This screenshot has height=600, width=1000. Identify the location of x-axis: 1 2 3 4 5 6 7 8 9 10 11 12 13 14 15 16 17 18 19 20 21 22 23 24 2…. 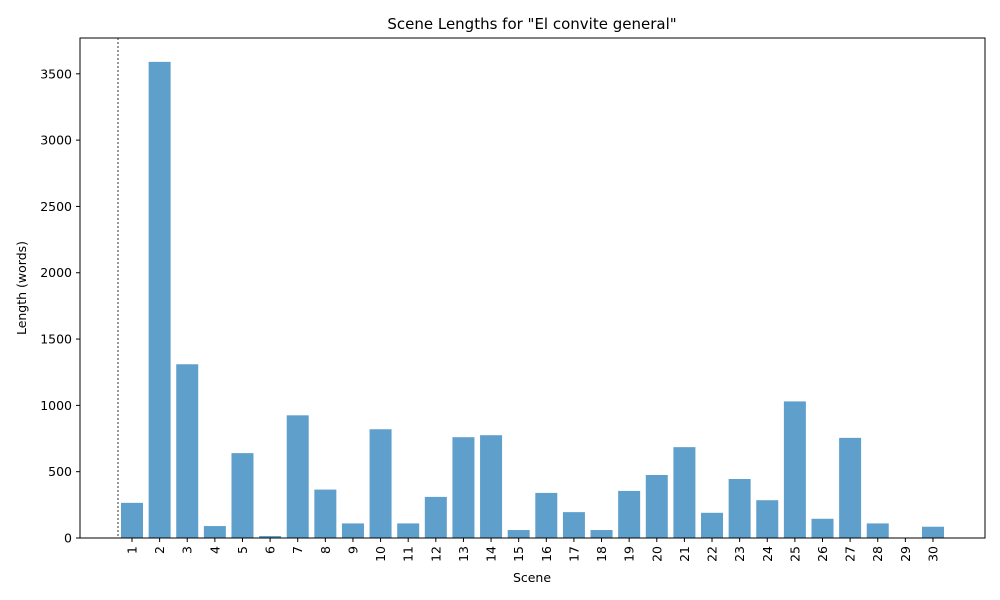
(532, 550).